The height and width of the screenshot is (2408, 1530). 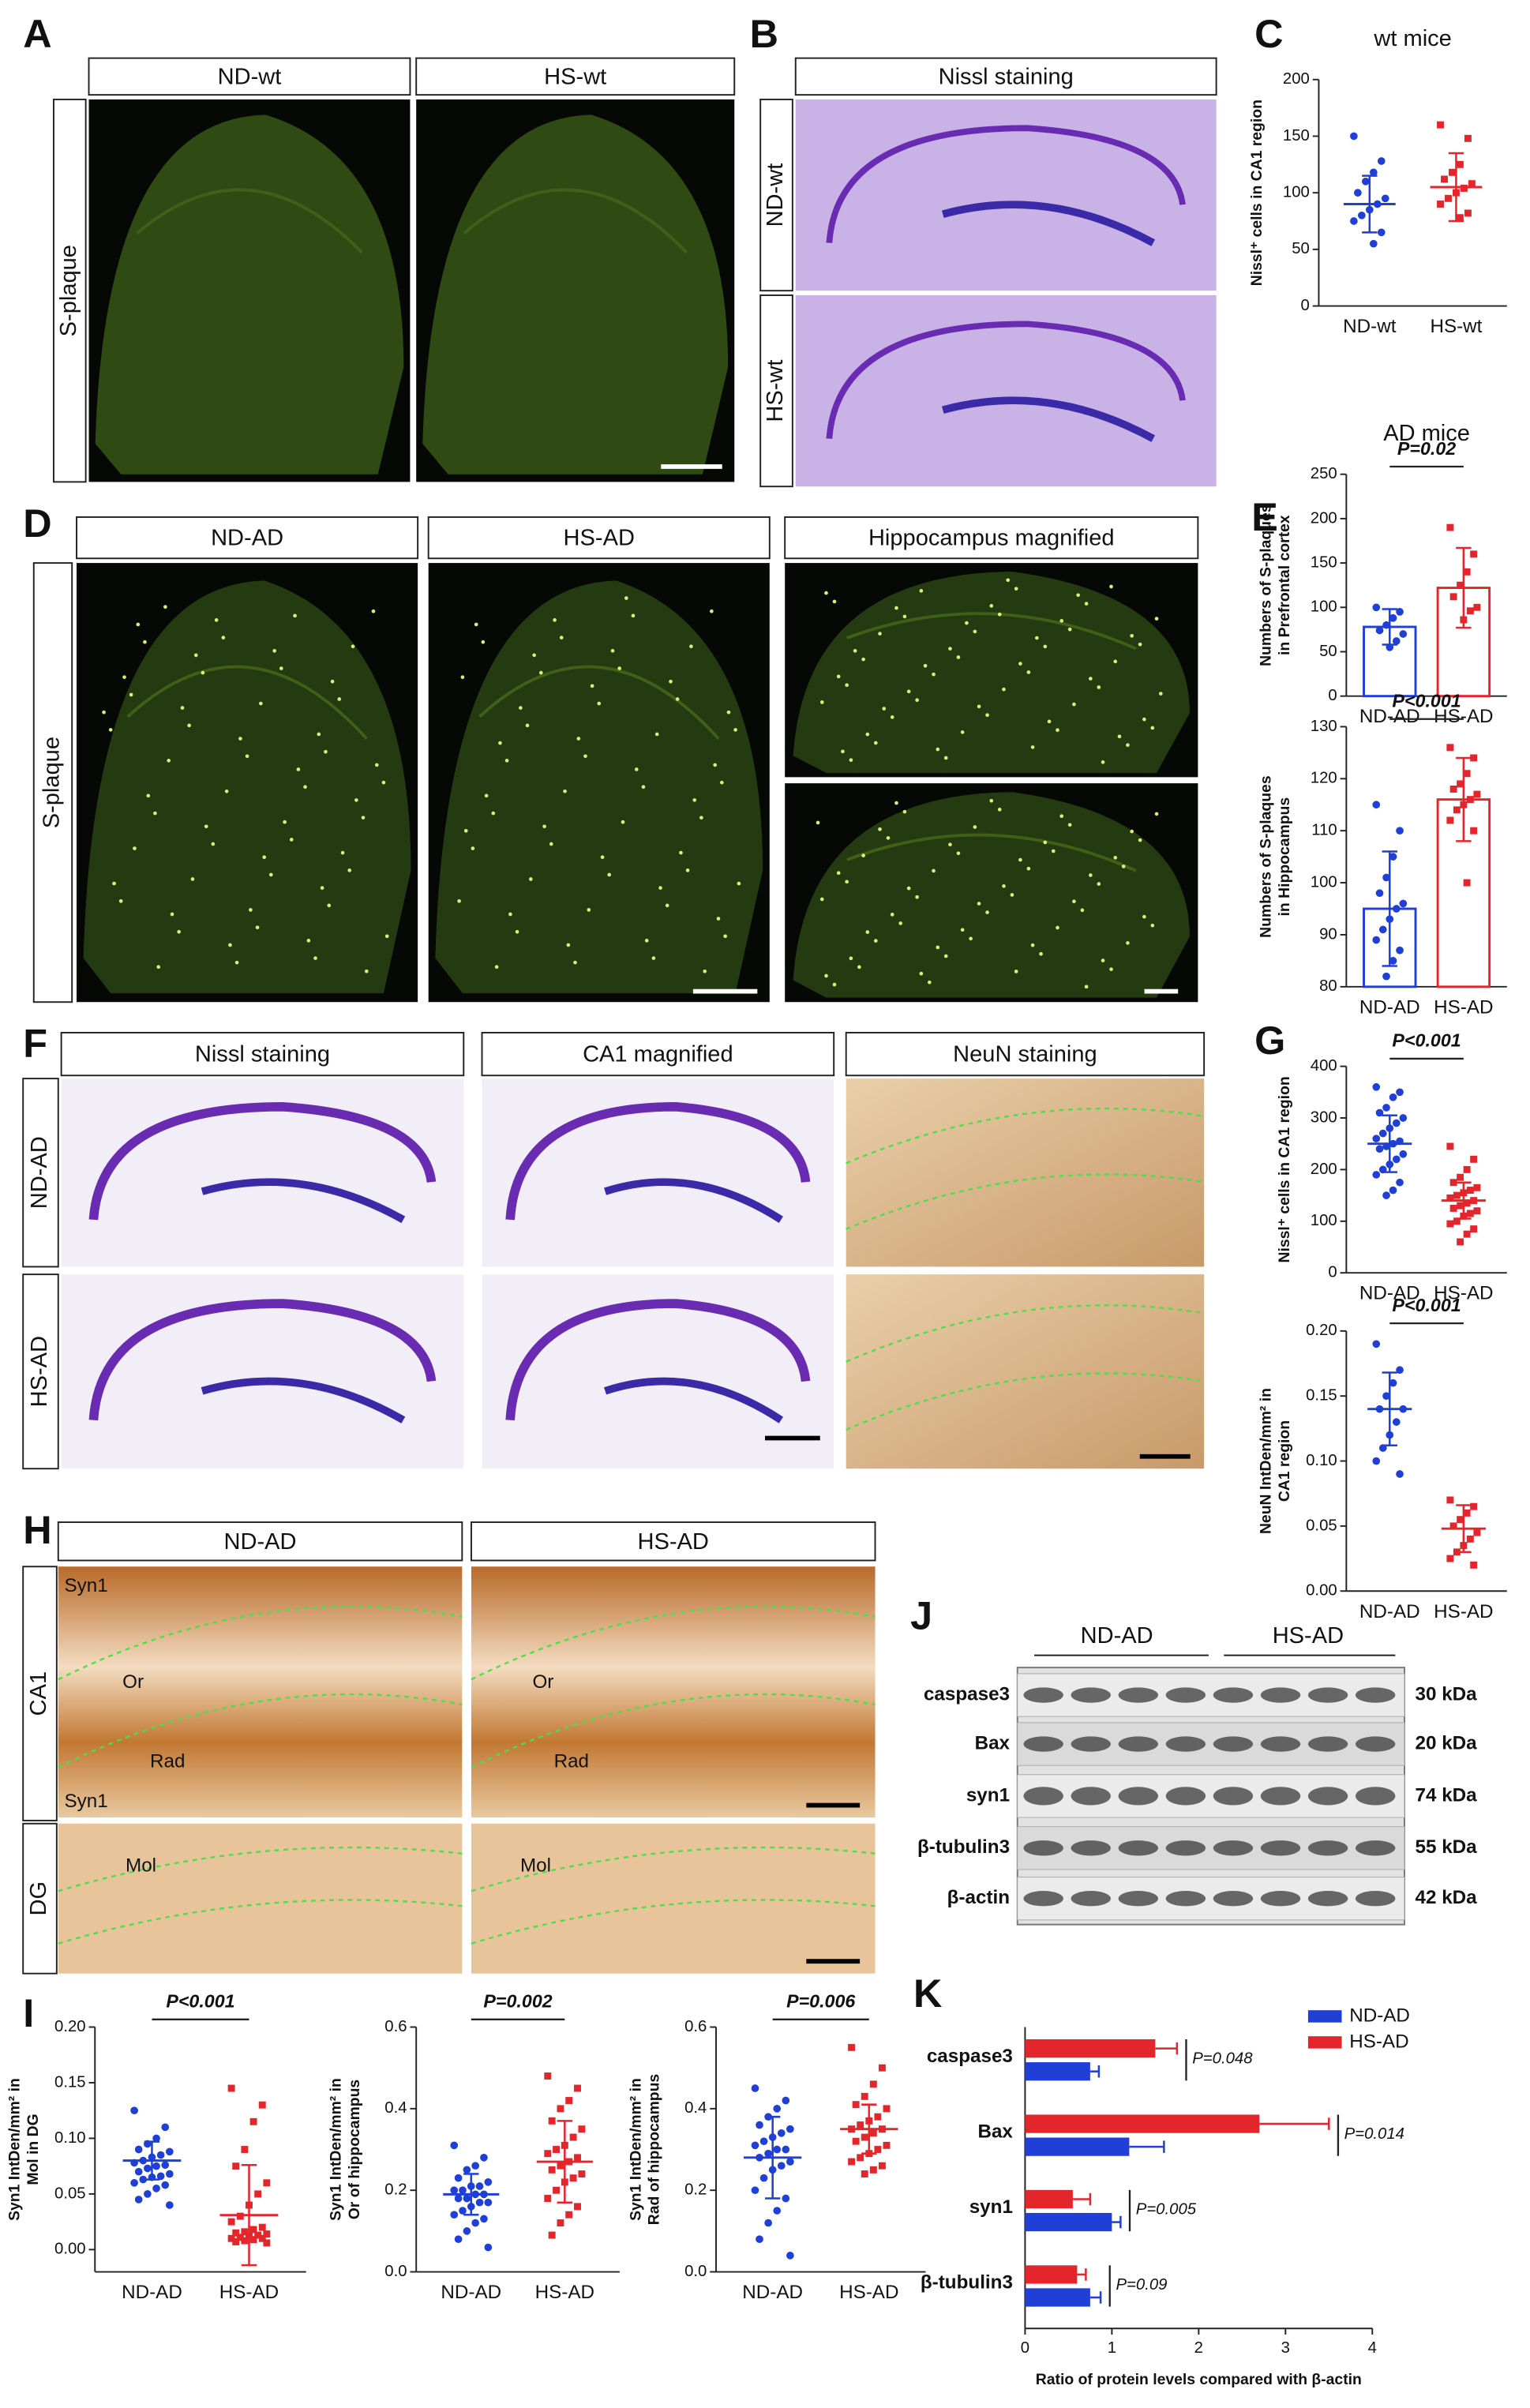 I want to click on y-tick-label: 130, so click(x=1324, y=726).